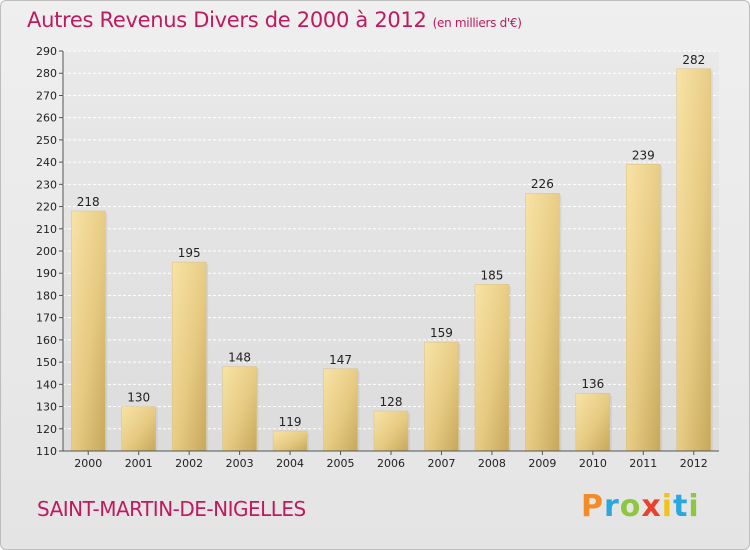  I want to click on y-tick-label: 130, so click(46, 407).